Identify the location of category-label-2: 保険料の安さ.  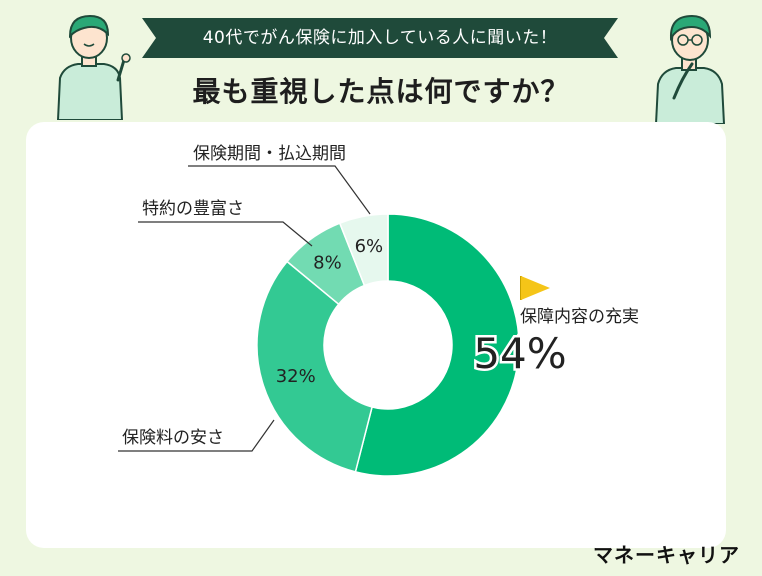
(173, 438).